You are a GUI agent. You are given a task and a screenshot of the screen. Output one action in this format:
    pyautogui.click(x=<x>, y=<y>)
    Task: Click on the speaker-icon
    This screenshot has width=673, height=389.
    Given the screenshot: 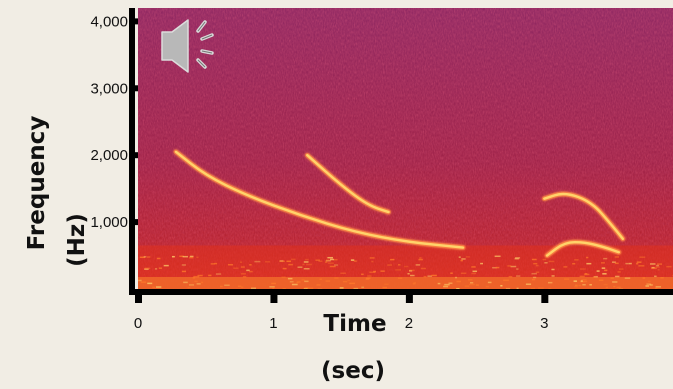 What is the action you would take?
    pyautogui.click(x=187, y=46)
    